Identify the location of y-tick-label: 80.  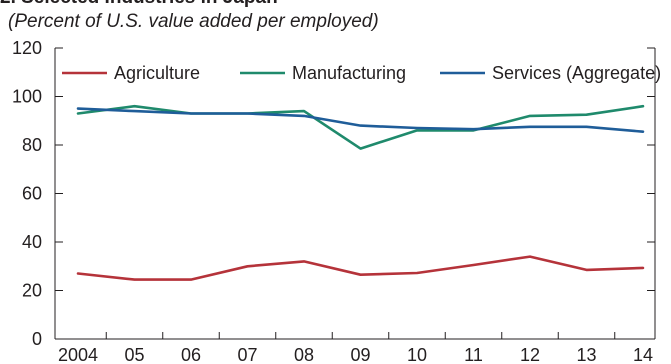
(32, 145).